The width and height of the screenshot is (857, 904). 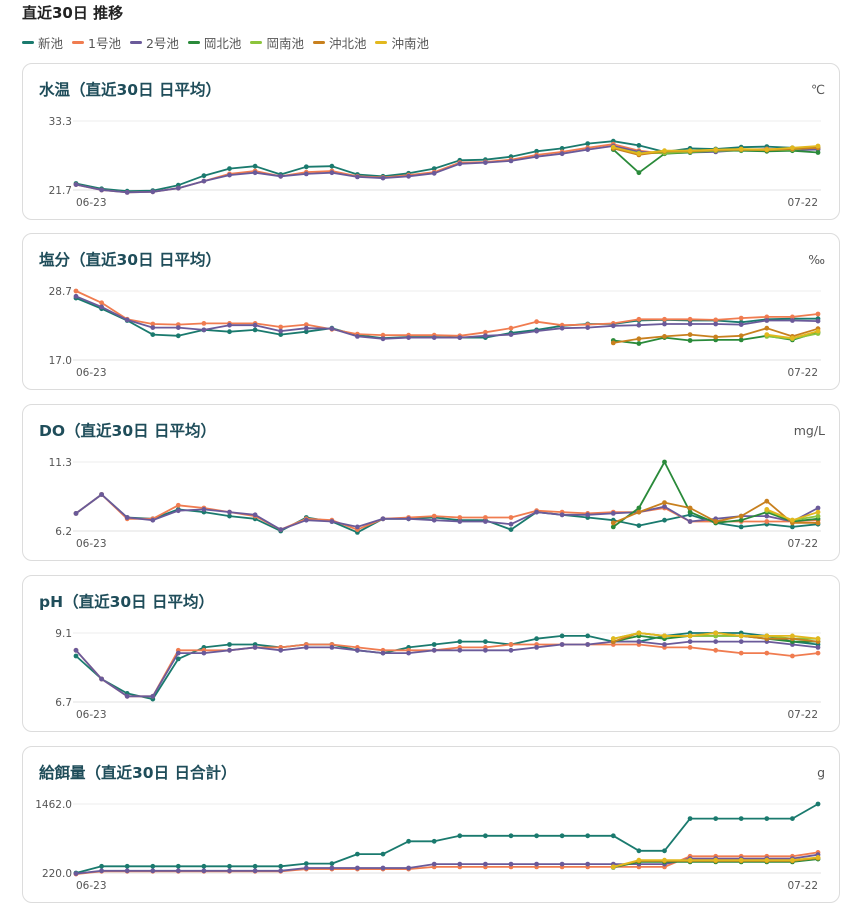 I want to click on y-tick-label: 33.3, so click(x=60, y=122).